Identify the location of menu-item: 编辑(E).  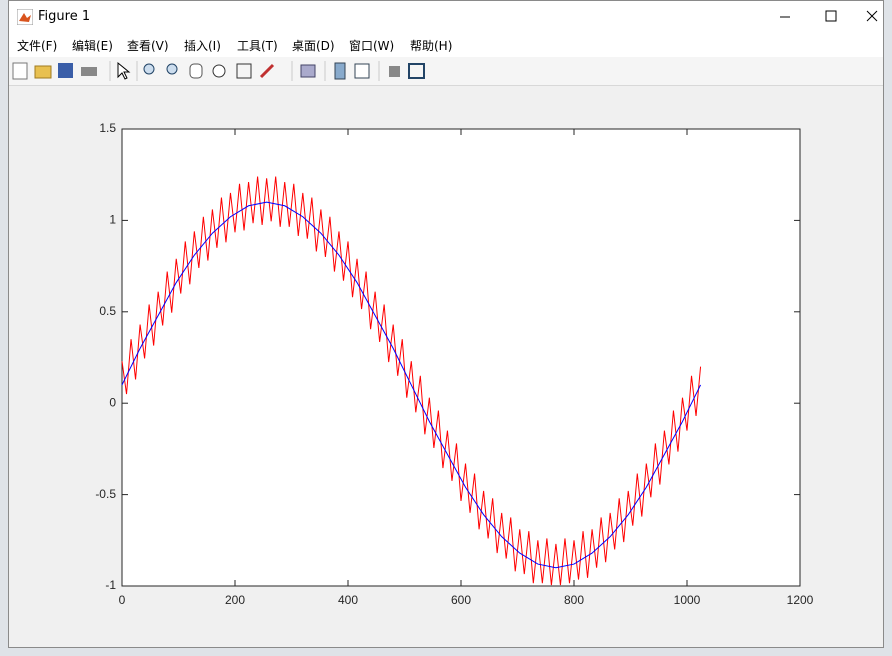
(92, 46).